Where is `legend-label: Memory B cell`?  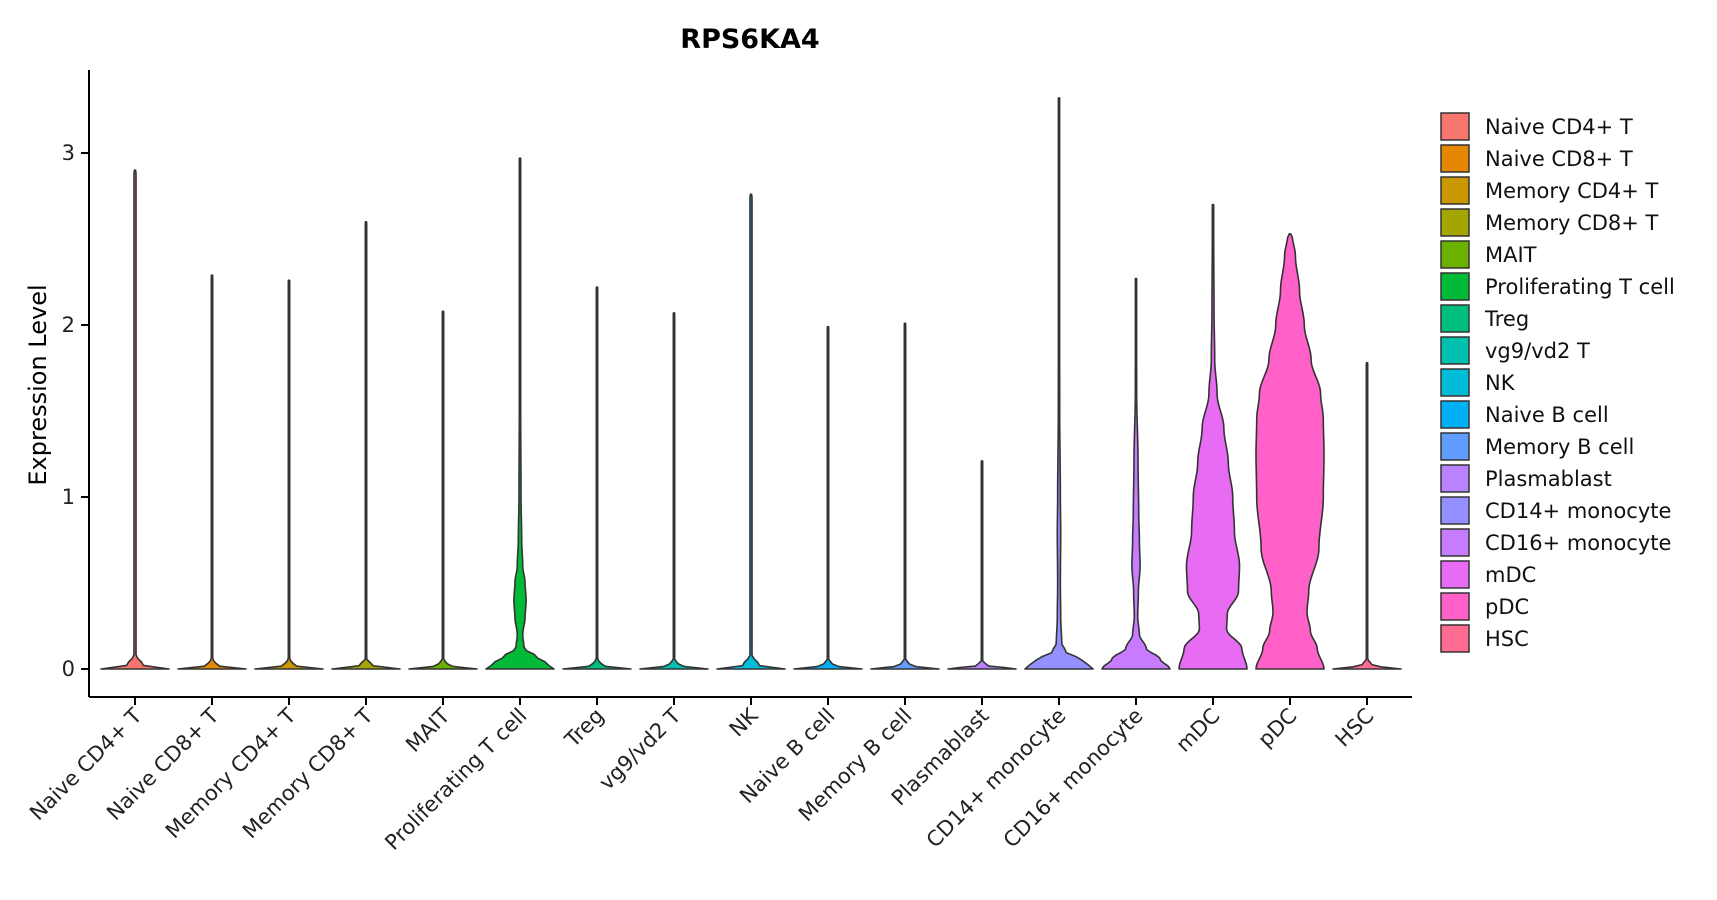 legend-label: Memory B cell is located at coordinates (1559, 447).